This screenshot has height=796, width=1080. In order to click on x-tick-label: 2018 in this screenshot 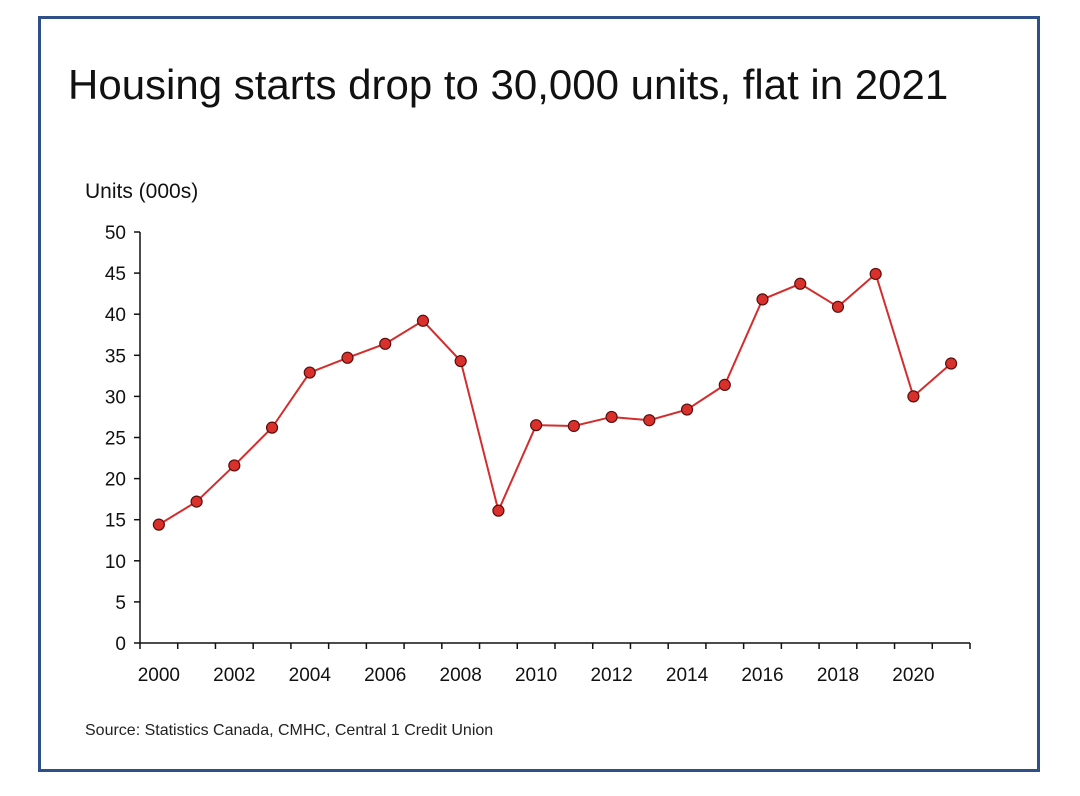, I will do `click(838, 675)`.